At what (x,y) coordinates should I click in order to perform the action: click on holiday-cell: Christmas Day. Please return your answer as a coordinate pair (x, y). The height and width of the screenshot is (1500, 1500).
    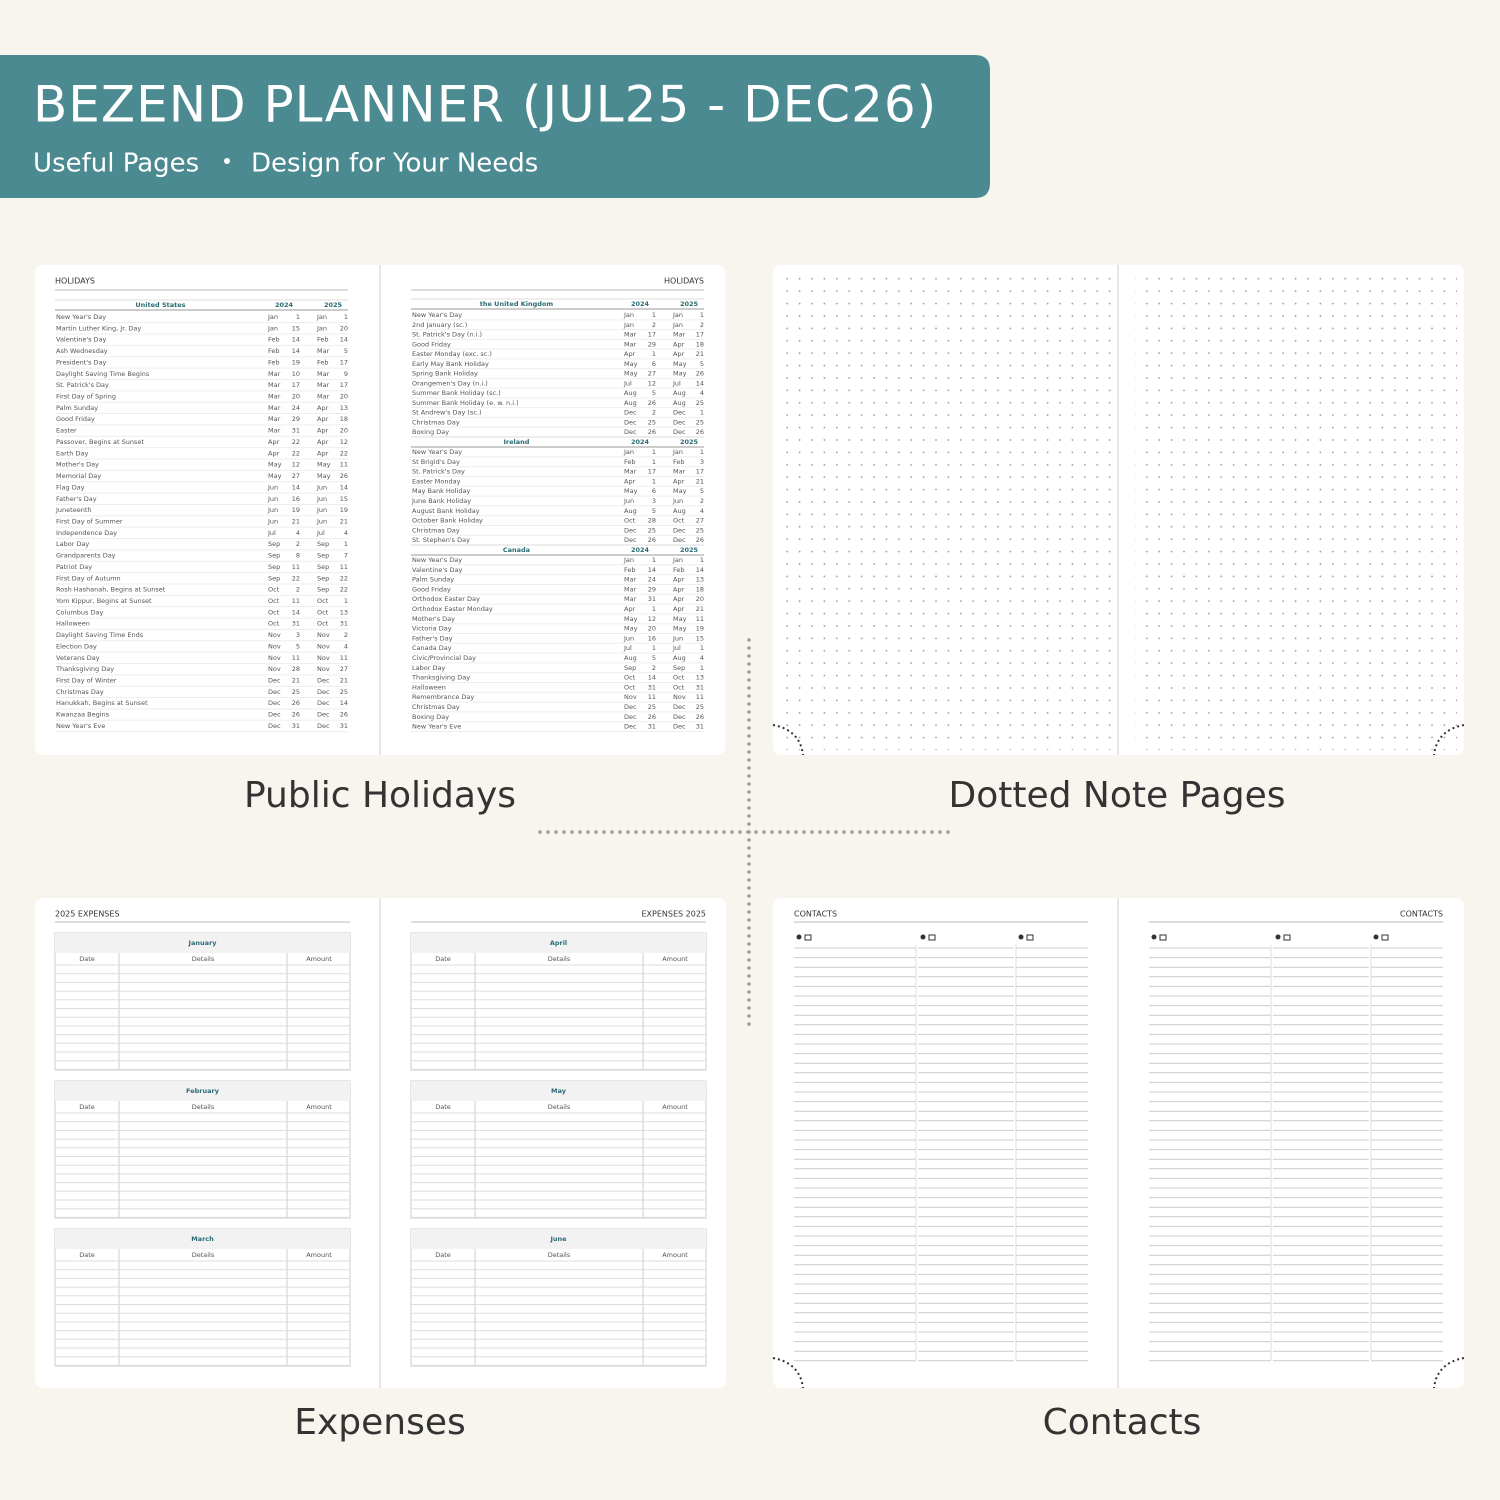
    Looking at the image, I should click on (80, 692).